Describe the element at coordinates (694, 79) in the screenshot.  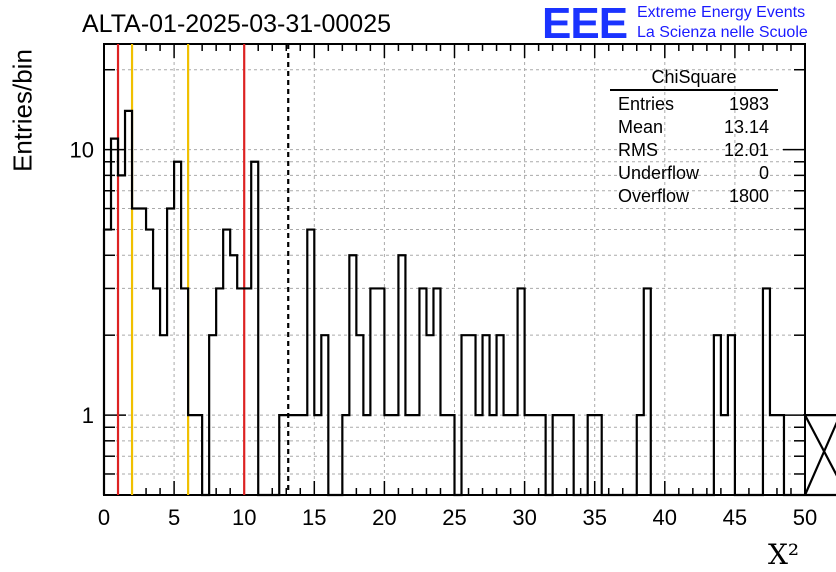
I see `stats-title: ChiSquare` at that location.